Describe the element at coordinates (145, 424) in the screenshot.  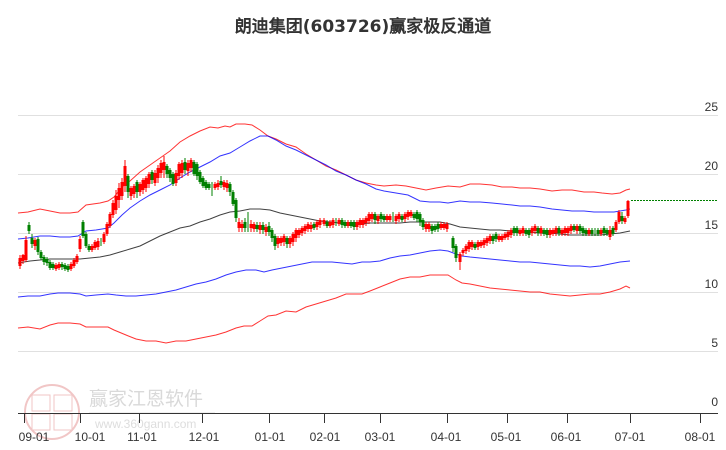
I see `watermark-url: www.360gann.com` at that location.